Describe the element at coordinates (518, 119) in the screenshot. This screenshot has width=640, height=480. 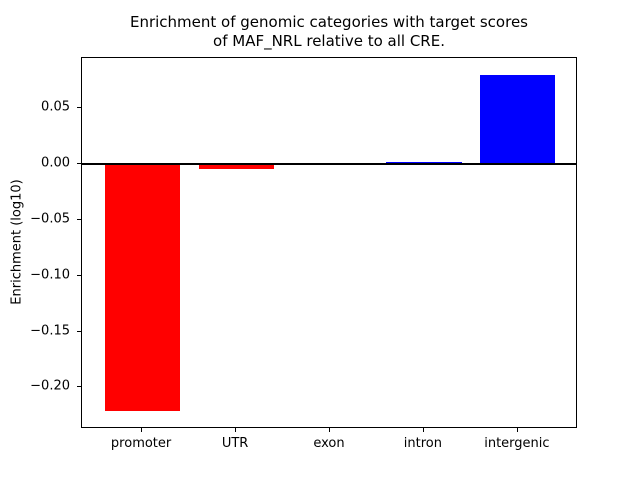
I see `bar-intergenic` at that location.